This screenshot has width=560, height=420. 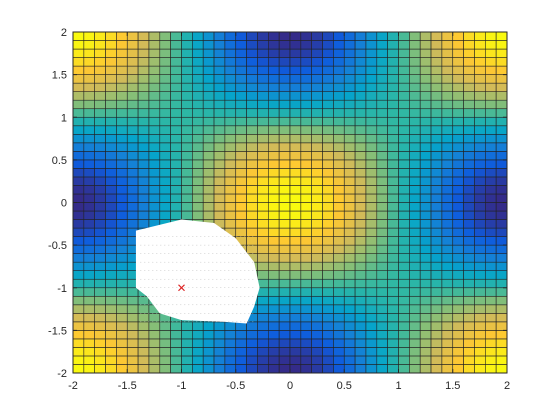 What do you see at coordinates (289, 386) in the screenshot?
I see `x-axis-tick-labels: -2 -1.5 -1 -0.5 0 0.5 1 1.5 2` at bounding box center [289, 386].